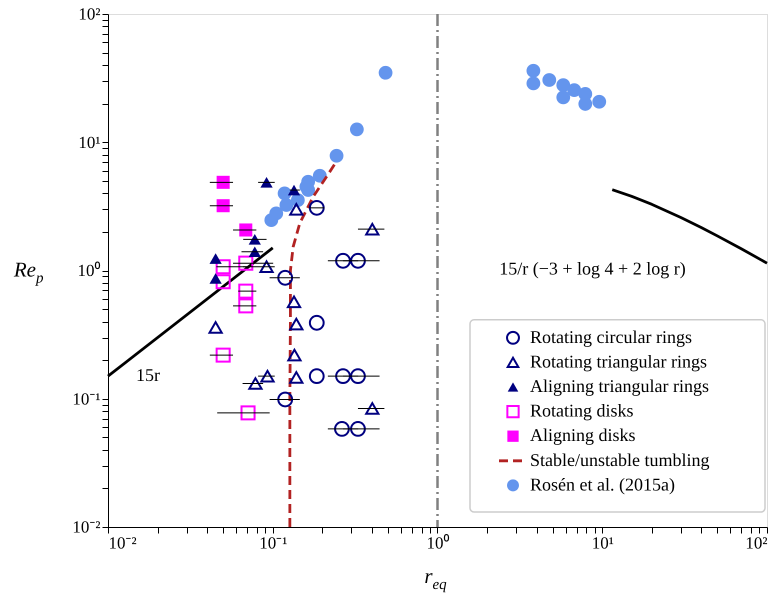  I want to click on x-tick-label: 10¹, so click(603, 543).